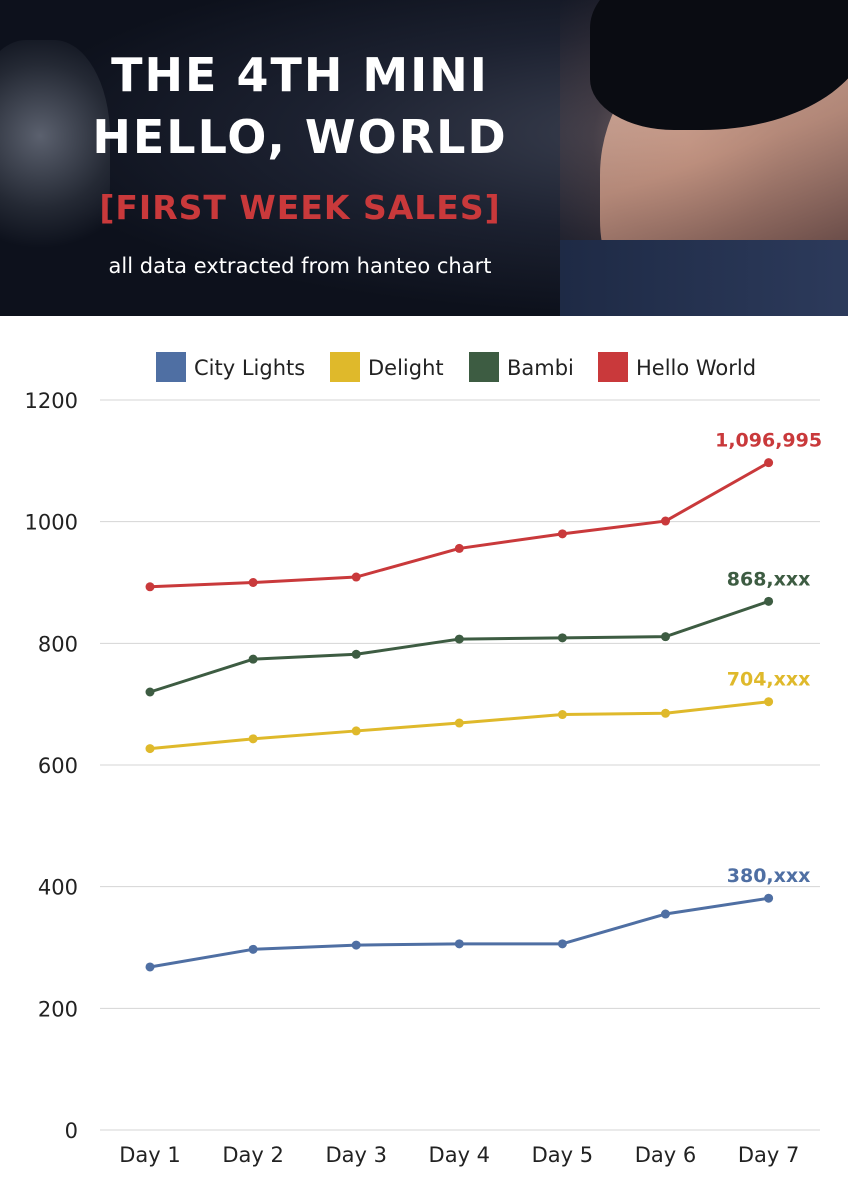 This screenshot has width=848, height=1200. What do you see at coordinates (300, 266) in the screenshot?
I see `source-note: all data extracted from hanteo chart` at bounding box center [300, 266].